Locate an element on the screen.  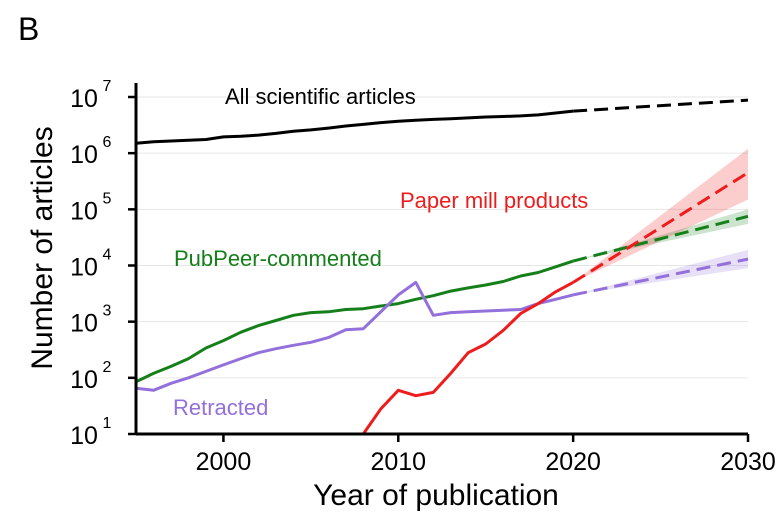
y-tick-exponent-1e5: 5 is located at coordinates (107, 198).